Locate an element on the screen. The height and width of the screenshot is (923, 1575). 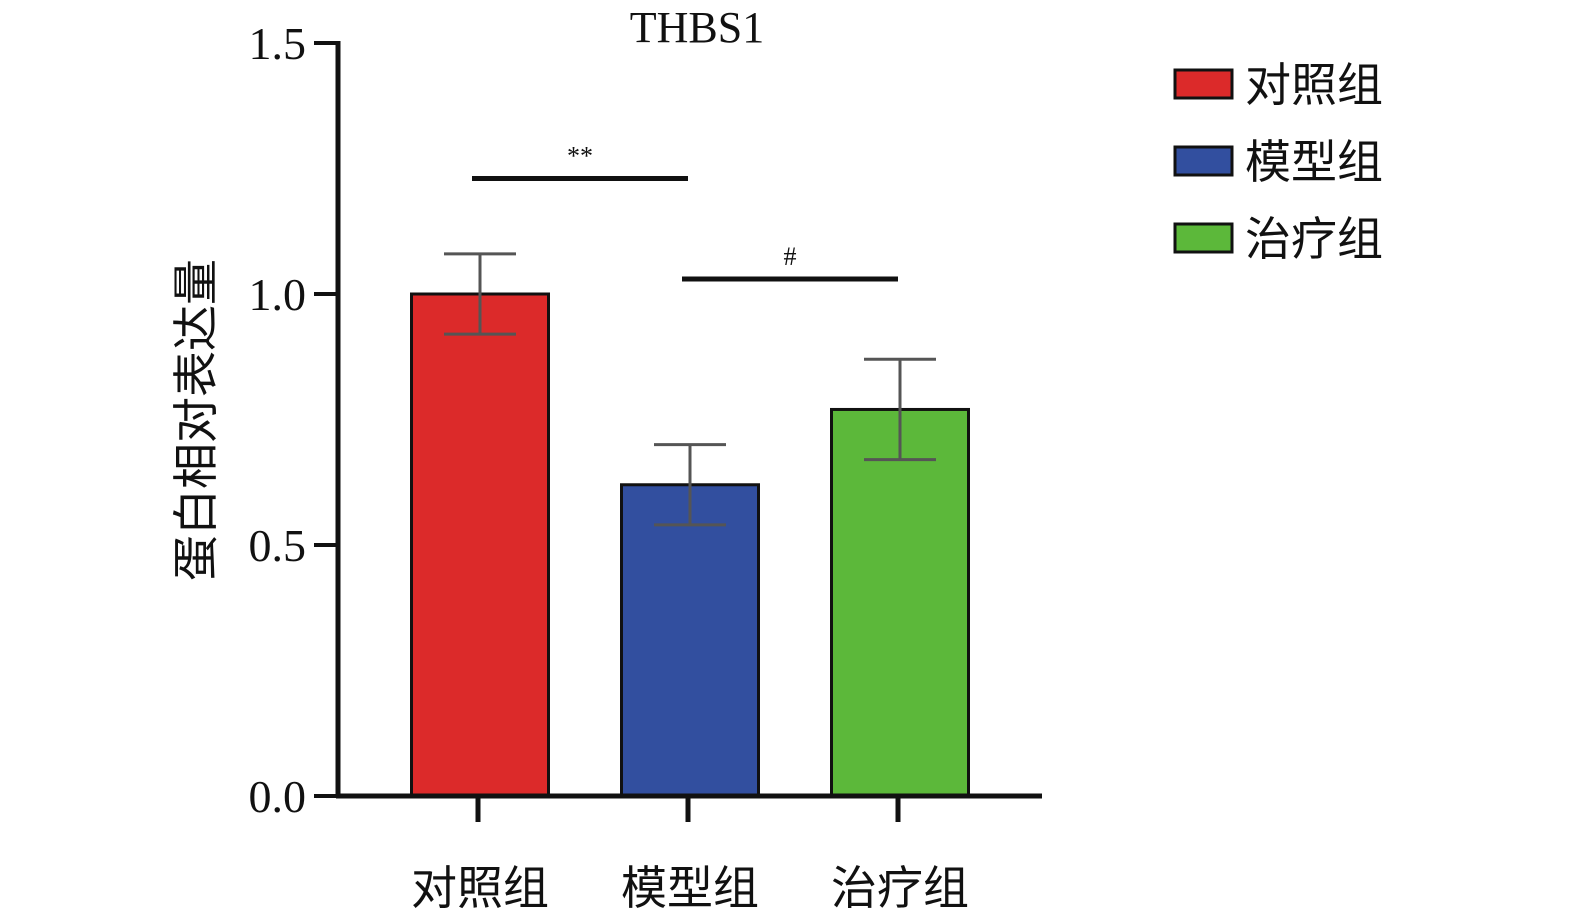
legend-label: 对照组 is located at coordinates (1314, 85).